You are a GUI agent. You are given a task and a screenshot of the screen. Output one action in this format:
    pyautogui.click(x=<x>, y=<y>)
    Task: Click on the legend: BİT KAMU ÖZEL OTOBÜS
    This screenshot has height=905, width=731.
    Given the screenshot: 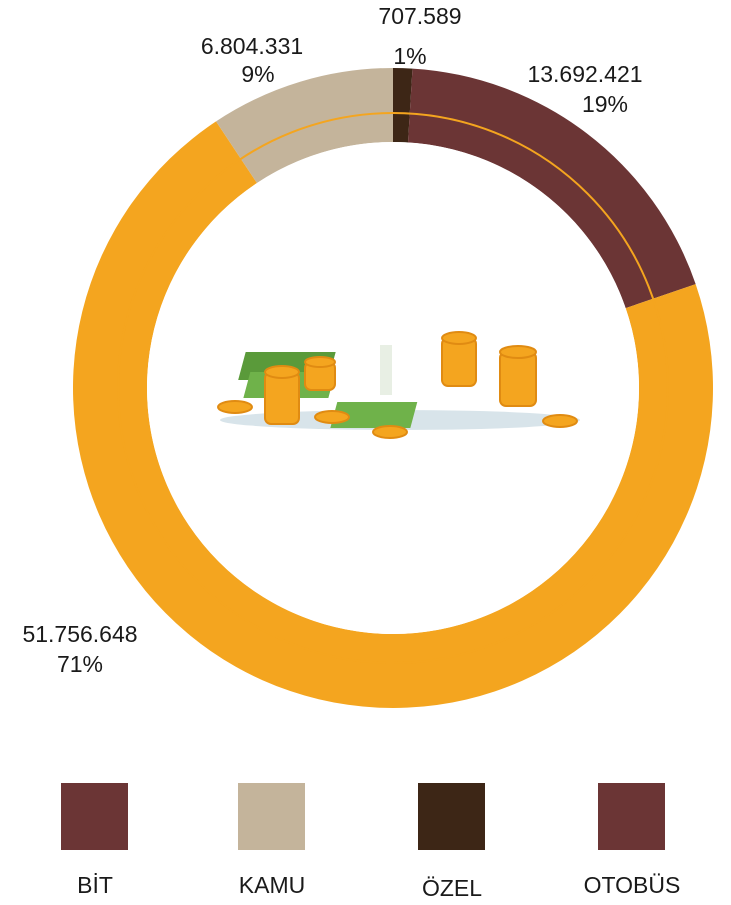 What is the action you would take?
    pyautogui.click(x=370, y=842)
    